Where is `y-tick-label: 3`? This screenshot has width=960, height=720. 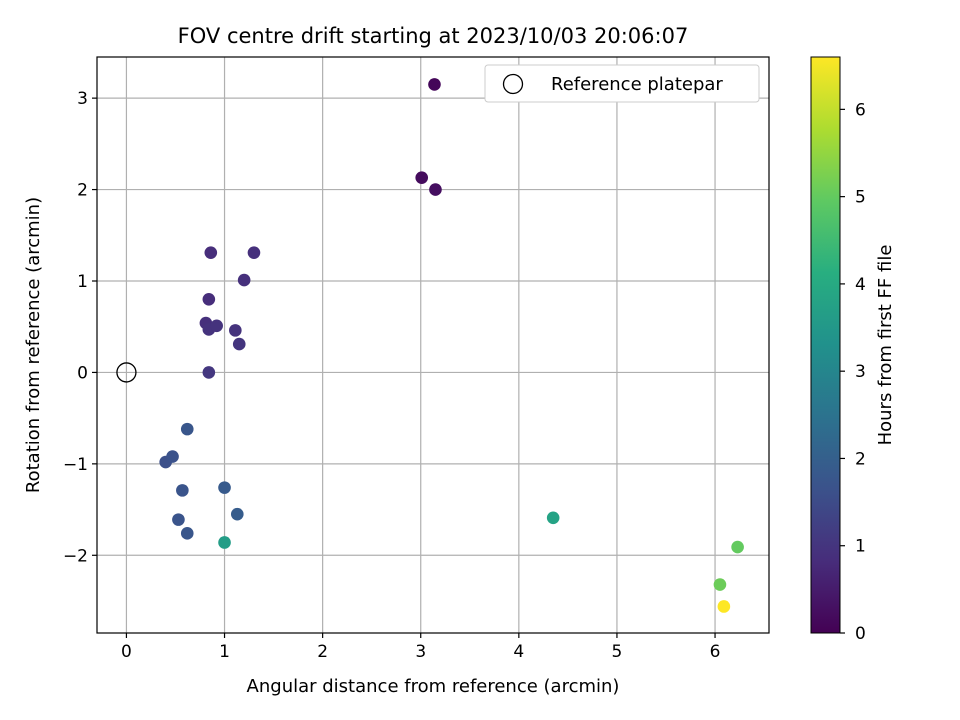 y-tick-label: 3 is located at coordinates (82, 99).